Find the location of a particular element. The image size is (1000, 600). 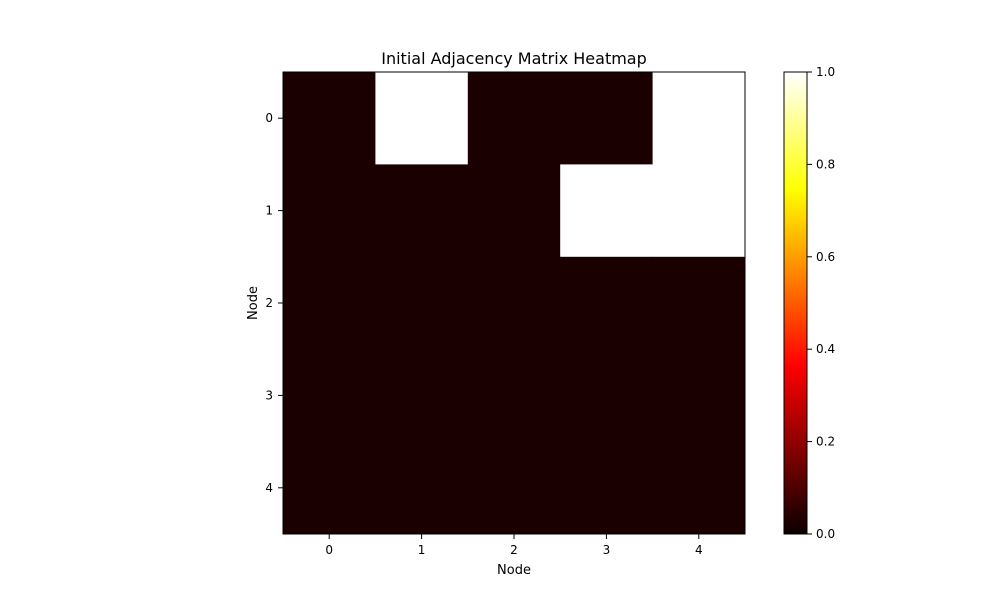

x-tick-label: 0 is located at coordinates (329, 550).